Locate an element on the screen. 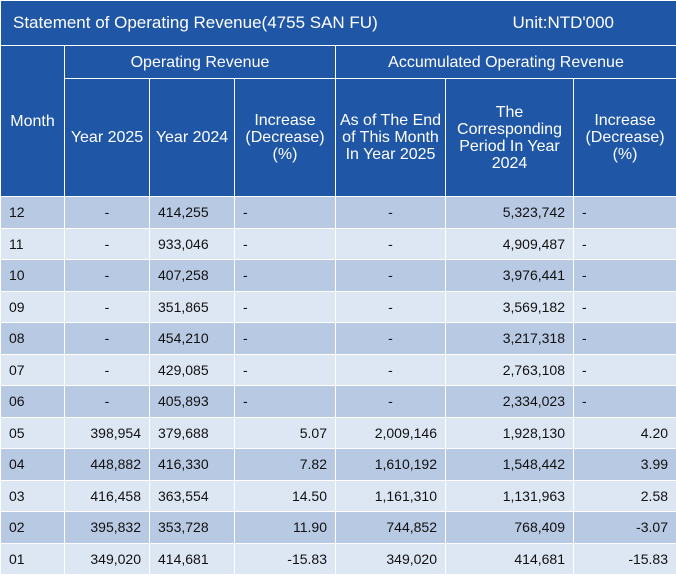 The height and width of the screenshot is (581, 676). header-operating-revenue: Operating Revenue is located at coordinates (200, 62).